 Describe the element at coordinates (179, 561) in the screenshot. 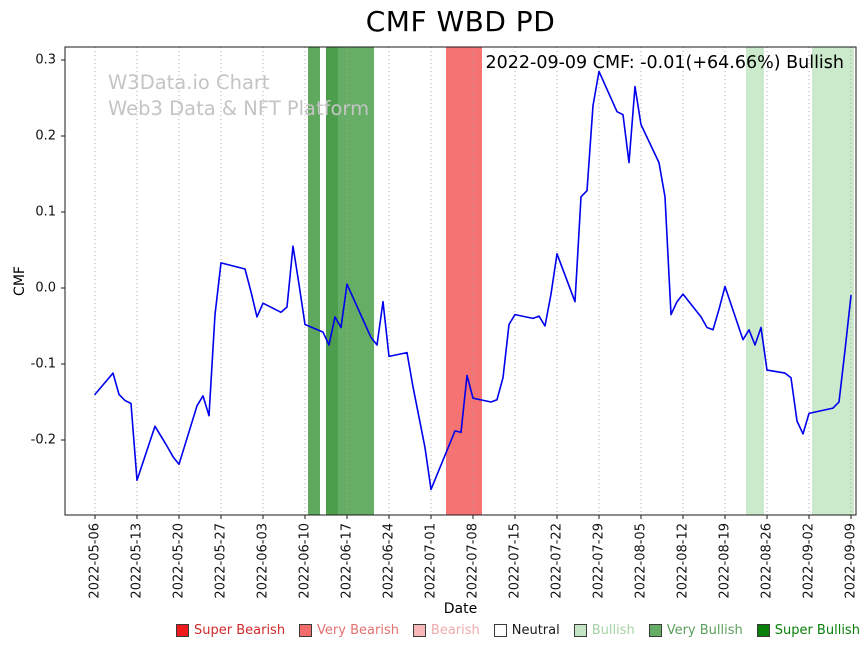

I see `x-tick-label: 2022-05-20` at that location.